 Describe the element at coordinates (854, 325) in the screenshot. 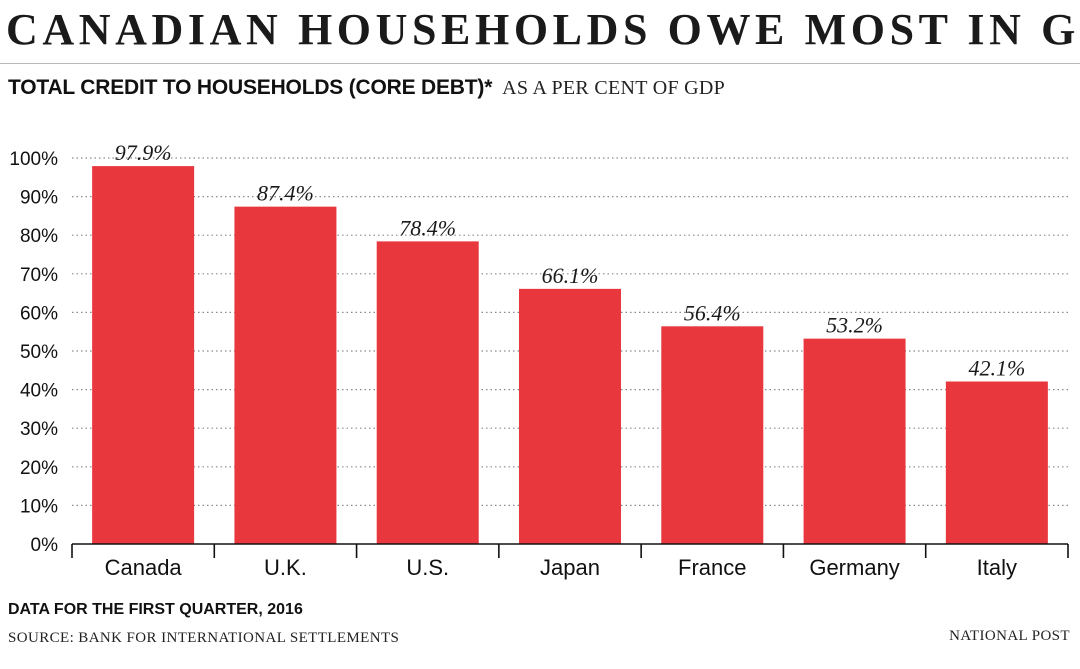

I see `data-label: 53.2%` at that location.